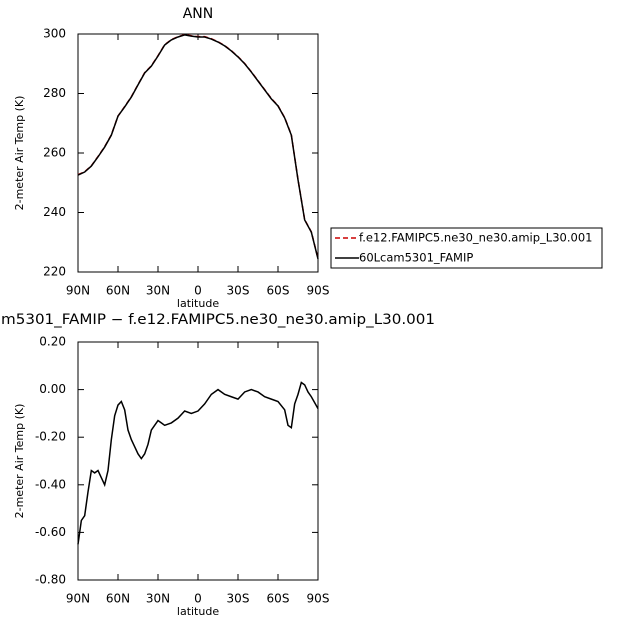  I want to click on legend-label: 60Lcam5301_FAMIP, so click(416, 258).